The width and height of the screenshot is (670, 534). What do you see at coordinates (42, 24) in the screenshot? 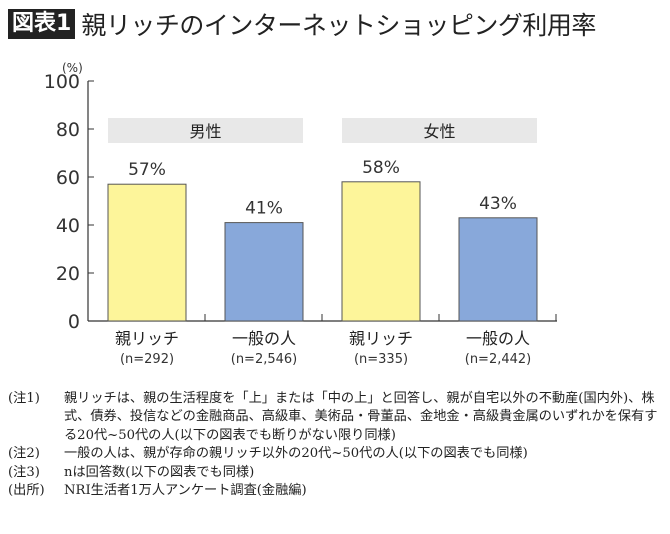
I see `figure-badge: 図表1` at bounding box center [42, 24].